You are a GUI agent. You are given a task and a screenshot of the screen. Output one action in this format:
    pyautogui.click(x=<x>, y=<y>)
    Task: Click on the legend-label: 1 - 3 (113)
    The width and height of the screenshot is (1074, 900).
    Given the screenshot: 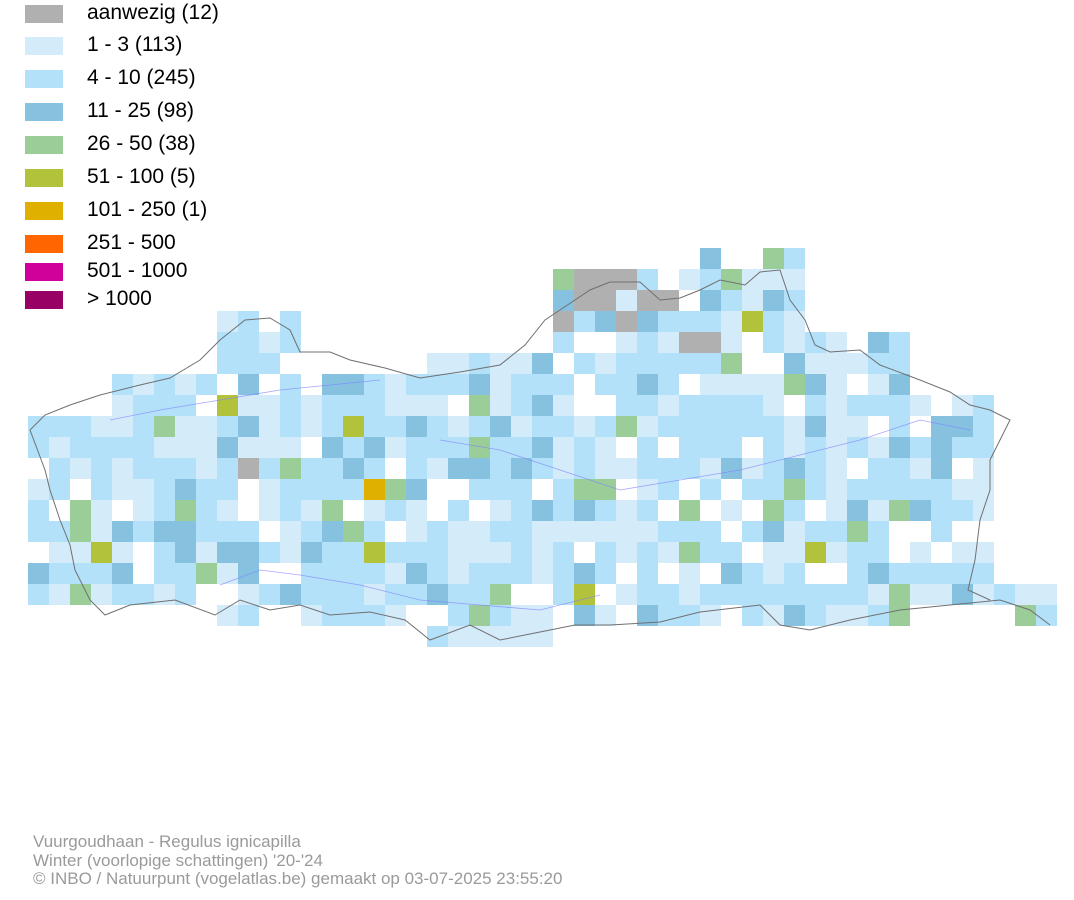 What is the action you would take?
    pyautogui.click(x=135, y=44)
    